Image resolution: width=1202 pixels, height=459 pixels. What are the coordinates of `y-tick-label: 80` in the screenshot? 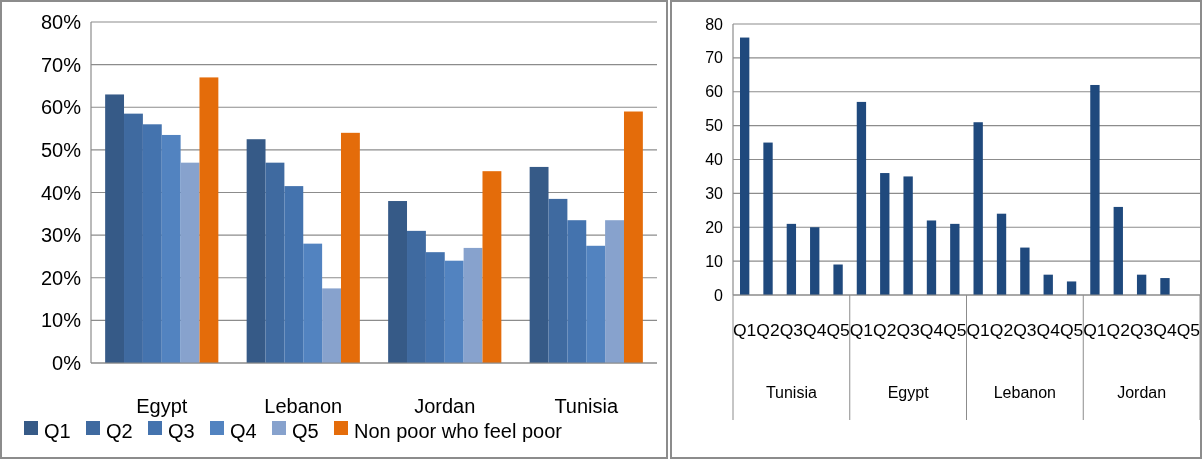 It's located at (714, 24).